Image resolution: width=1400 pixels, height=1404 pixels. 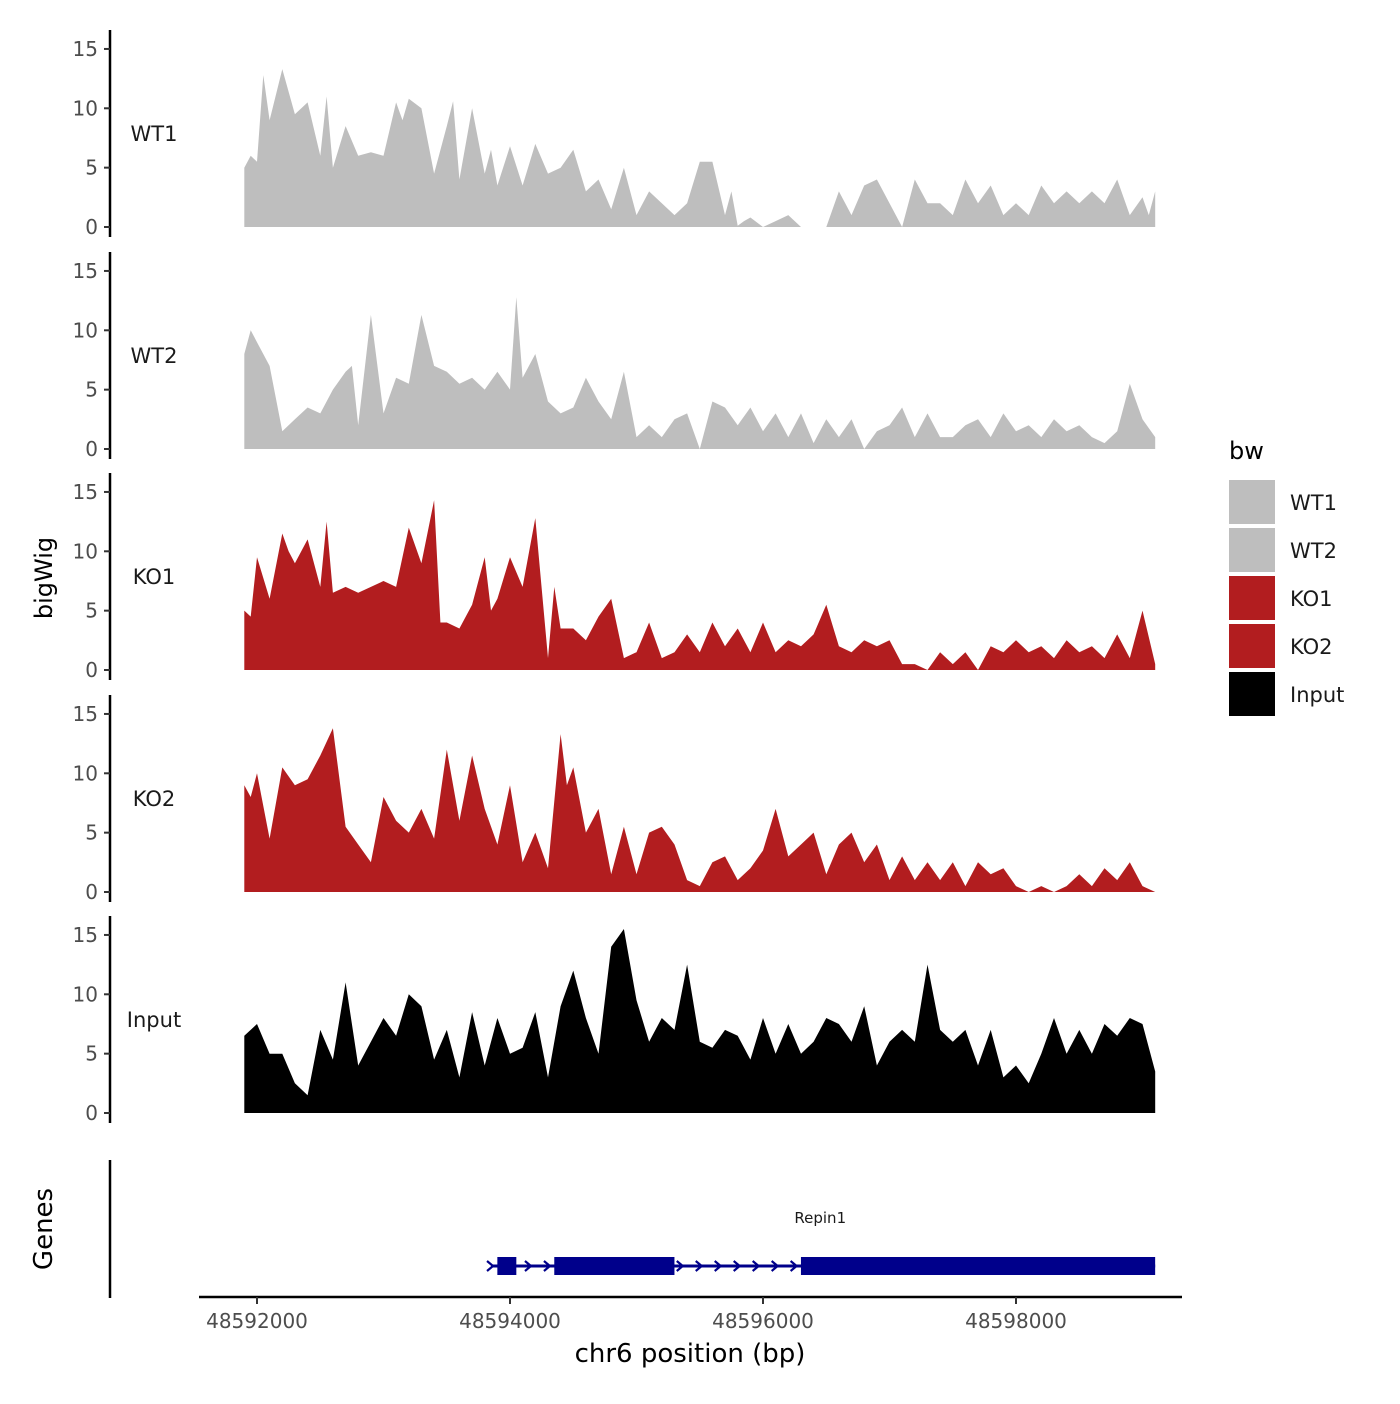 I want to click on track-wt1: 0 5 10 15 WT1, so click(x=614, y=134).